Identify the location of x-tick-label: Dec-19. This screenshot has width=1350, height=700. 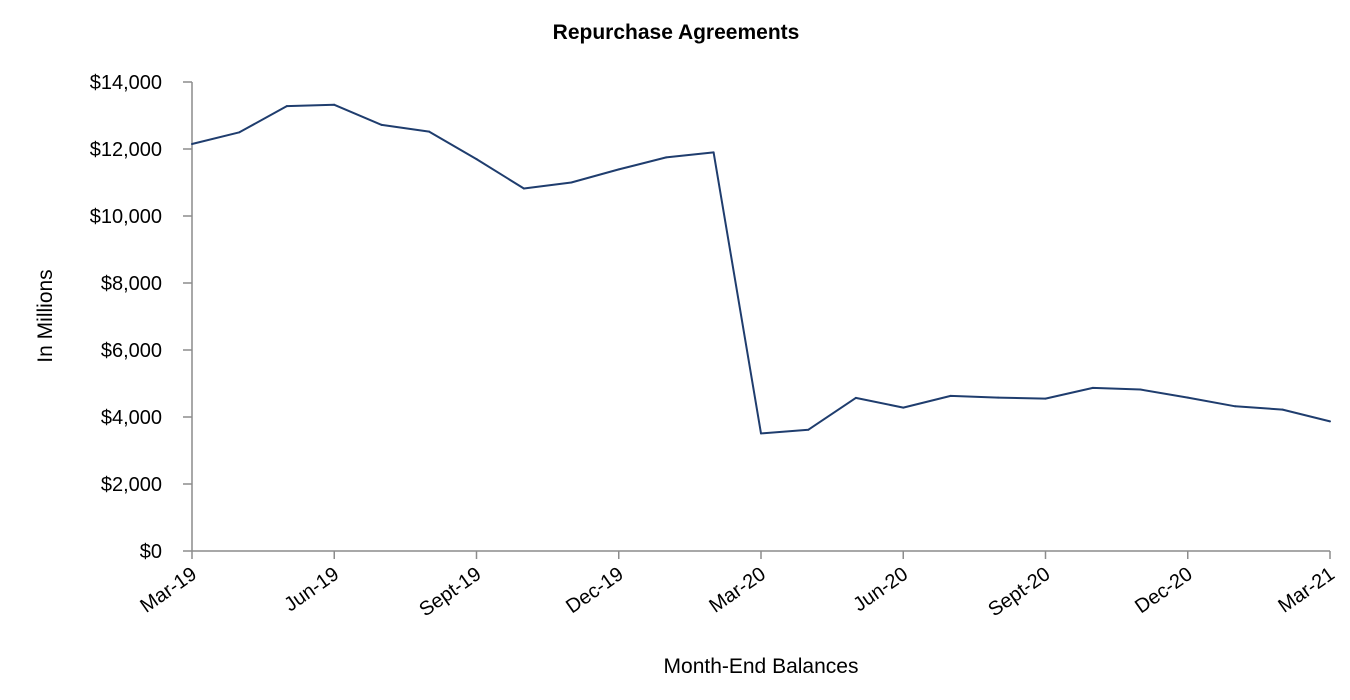
(594, 590).